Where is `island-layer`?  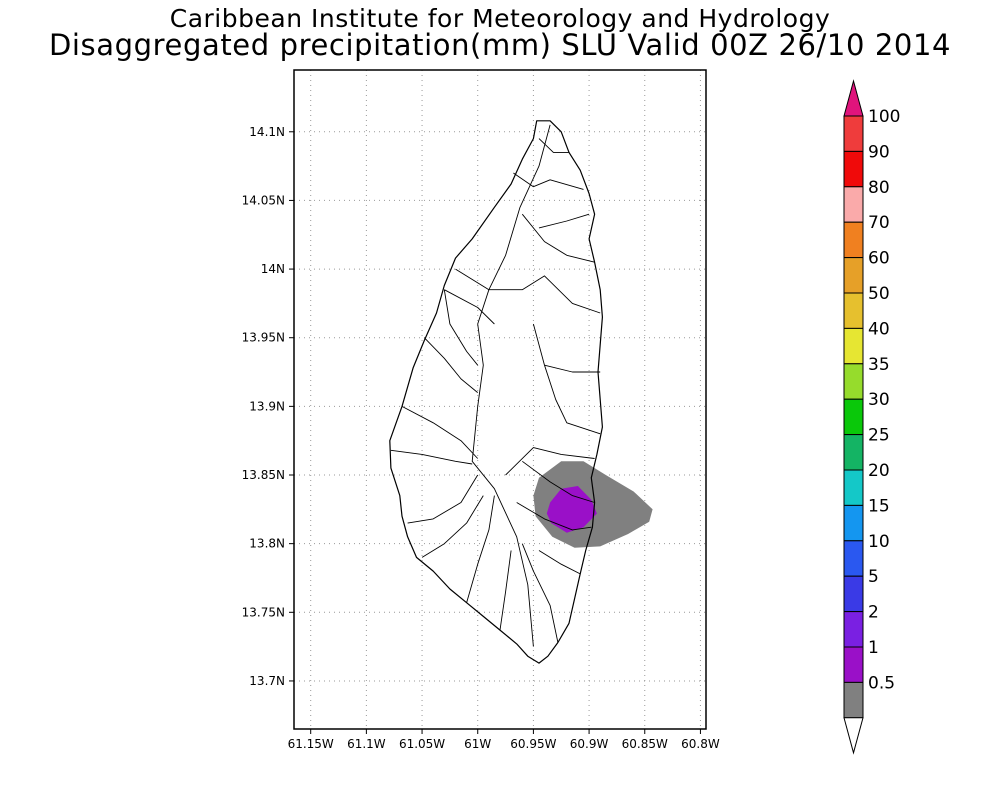
island-layer is located at coordinates (496, 392).